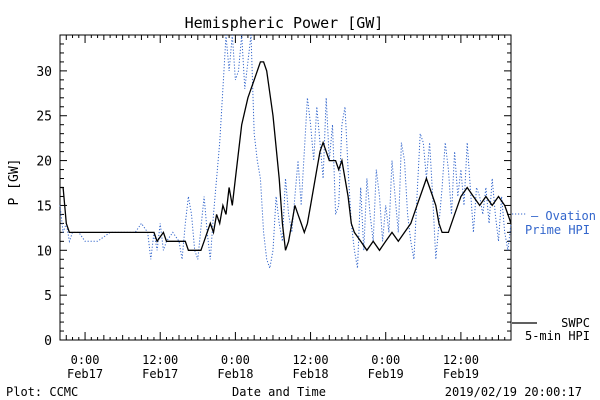 Image resolution: width=600 pixels, height=400 pixels. What do you see at coordinates (44, 251) in the screenshot?
I see `y-tick-label: 10` at bounding box center [44, 251].